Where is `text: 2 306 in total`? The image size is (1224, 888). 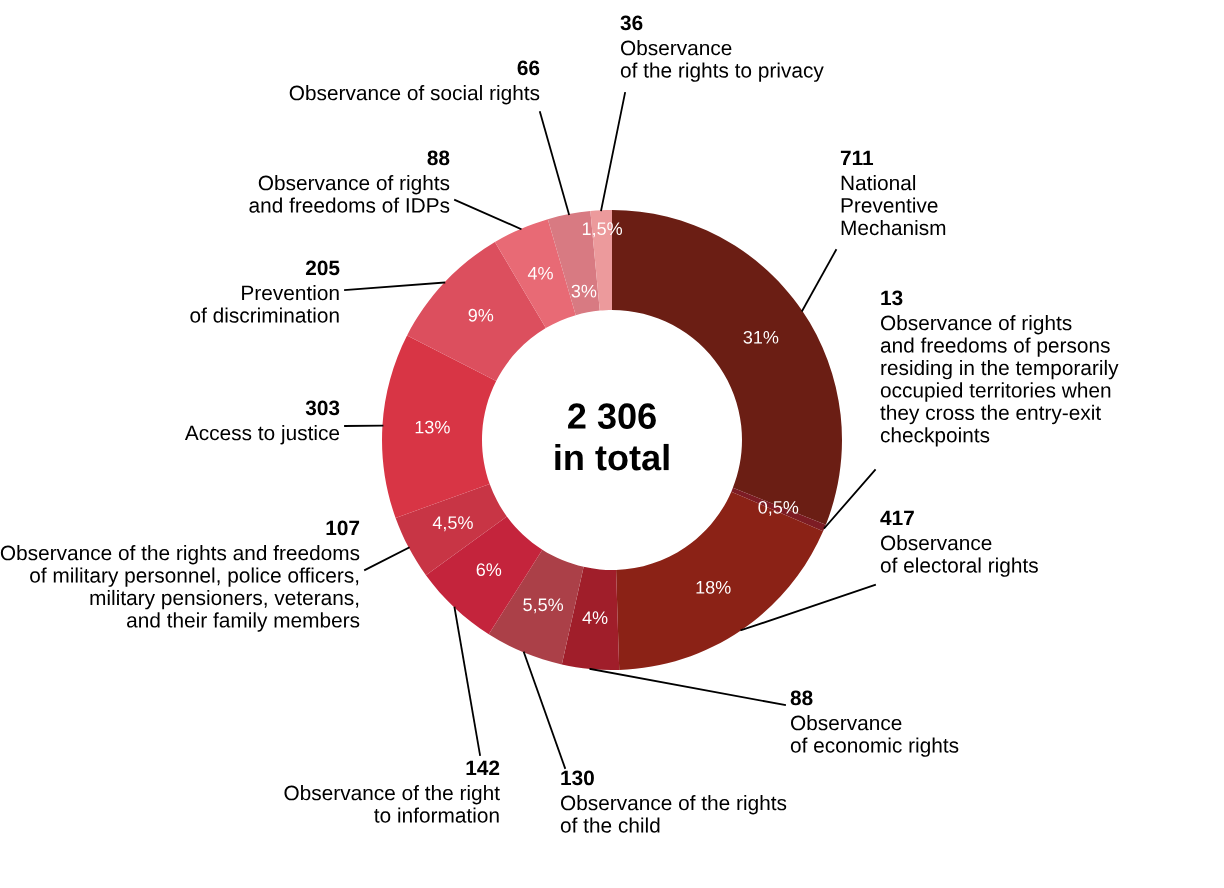
text: 2 306 in total is located at coordinates (612, 437).